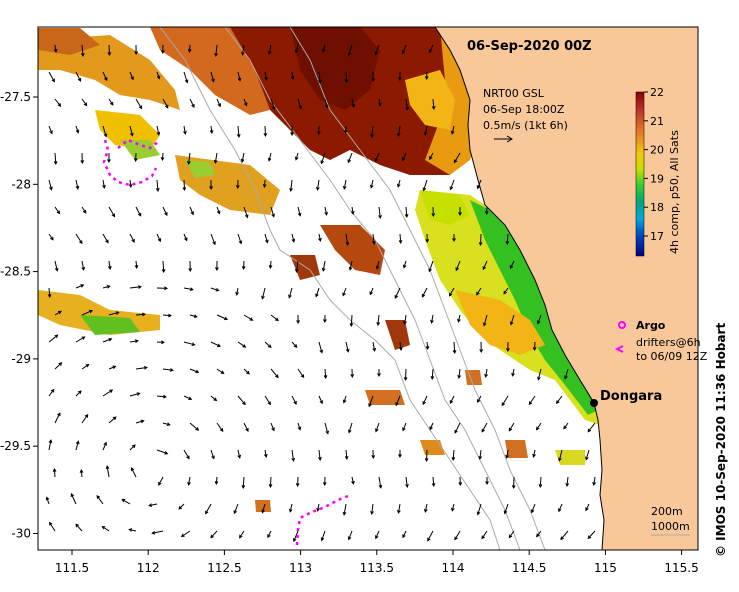  Describe the element at coordinates (640, 174) in the screenshot. I see `colorbar-ramp` at that location.